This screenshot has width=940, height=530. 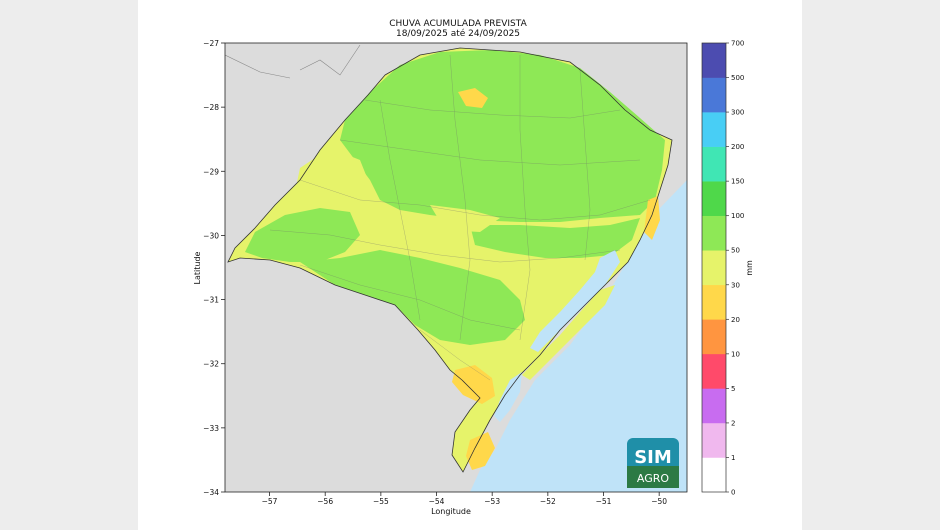 What do you see at coordinates (458, 34) in the screenshot?
I see `map-subtitle: 18/09/2025 até 24/09/2025` at bounding box center [458, 34].